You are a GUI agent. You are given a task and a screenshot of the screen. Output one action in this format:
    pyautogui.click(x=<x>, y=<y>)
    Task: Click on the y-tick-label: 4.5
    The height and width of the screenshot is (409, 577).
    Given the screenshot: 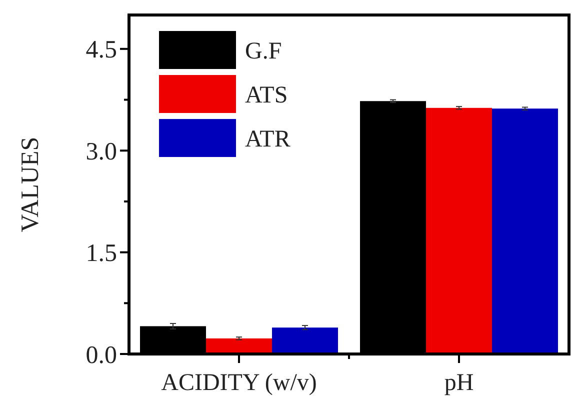 What is the action you would take?
    pyautogui.click(x=101, y=50)
    